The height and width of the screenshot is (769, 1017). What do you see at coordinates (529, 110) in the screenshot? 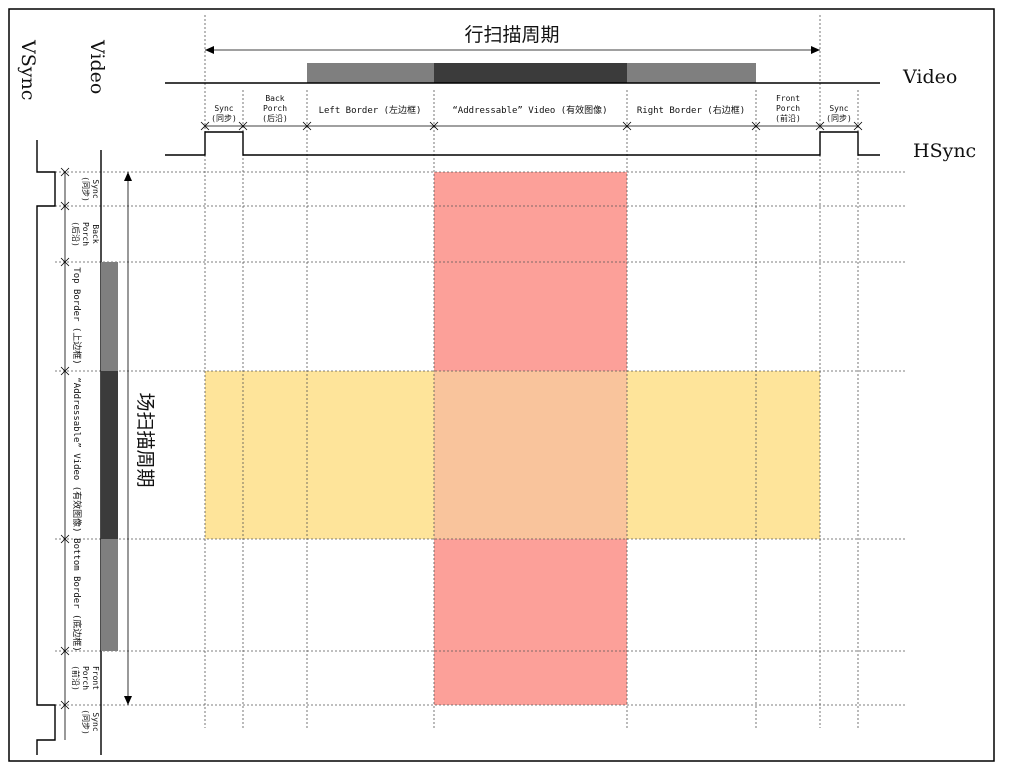
I see `h-segment-3-line-0: “Addressable” Video (有效图像)` at bounding box center [529, 110].